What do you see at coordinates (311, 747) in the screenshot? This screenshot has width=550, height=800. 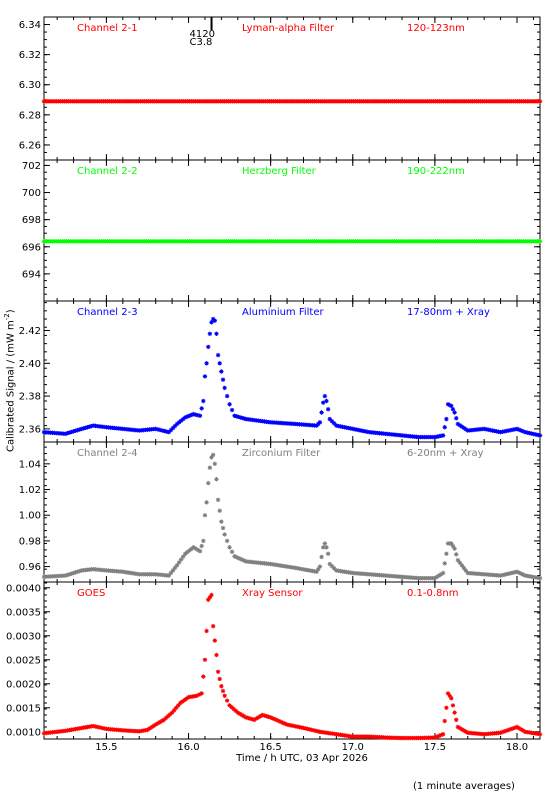 I see `x-axis: 15.5 16.0 16.5 17.0 17.5 18.0` at bounding box center [311, 747].